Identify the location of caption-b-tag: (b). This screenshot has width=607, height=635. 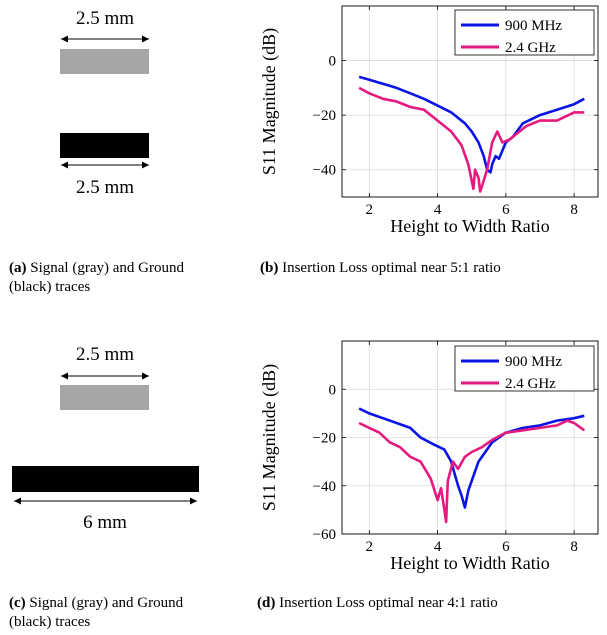
(269, 268).